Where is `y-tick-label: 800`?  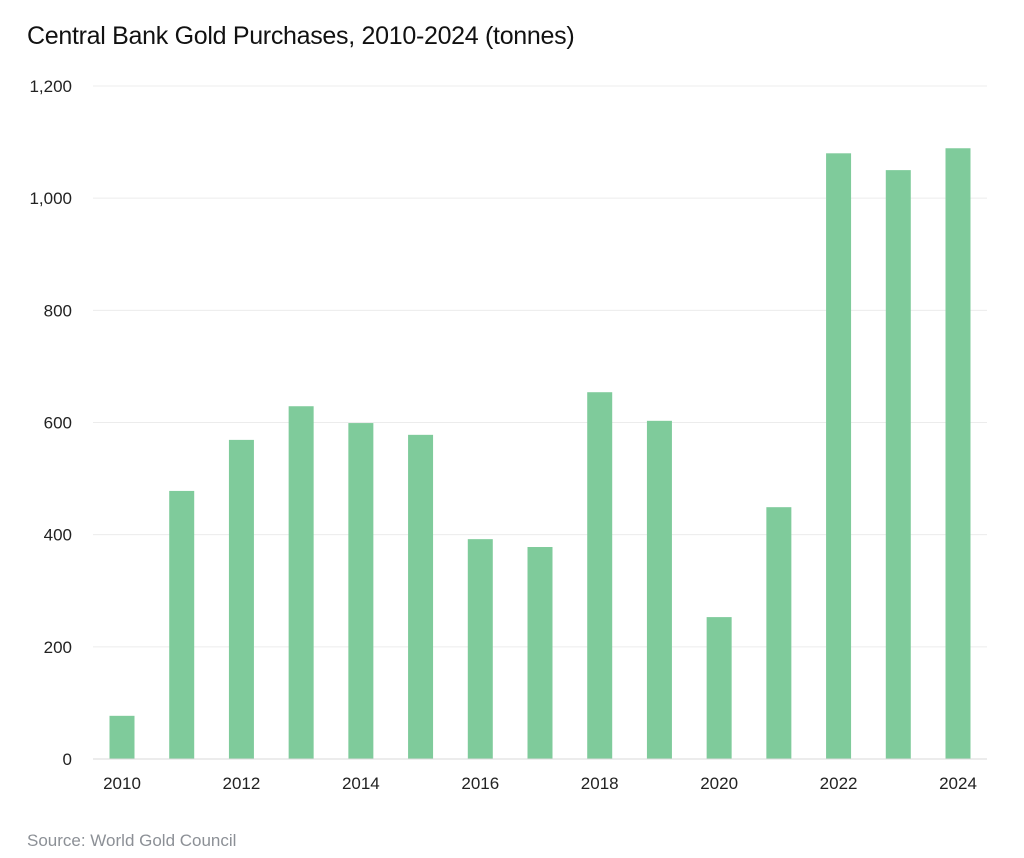 y-tick-label: 800 is located at coordinates (58, 310).